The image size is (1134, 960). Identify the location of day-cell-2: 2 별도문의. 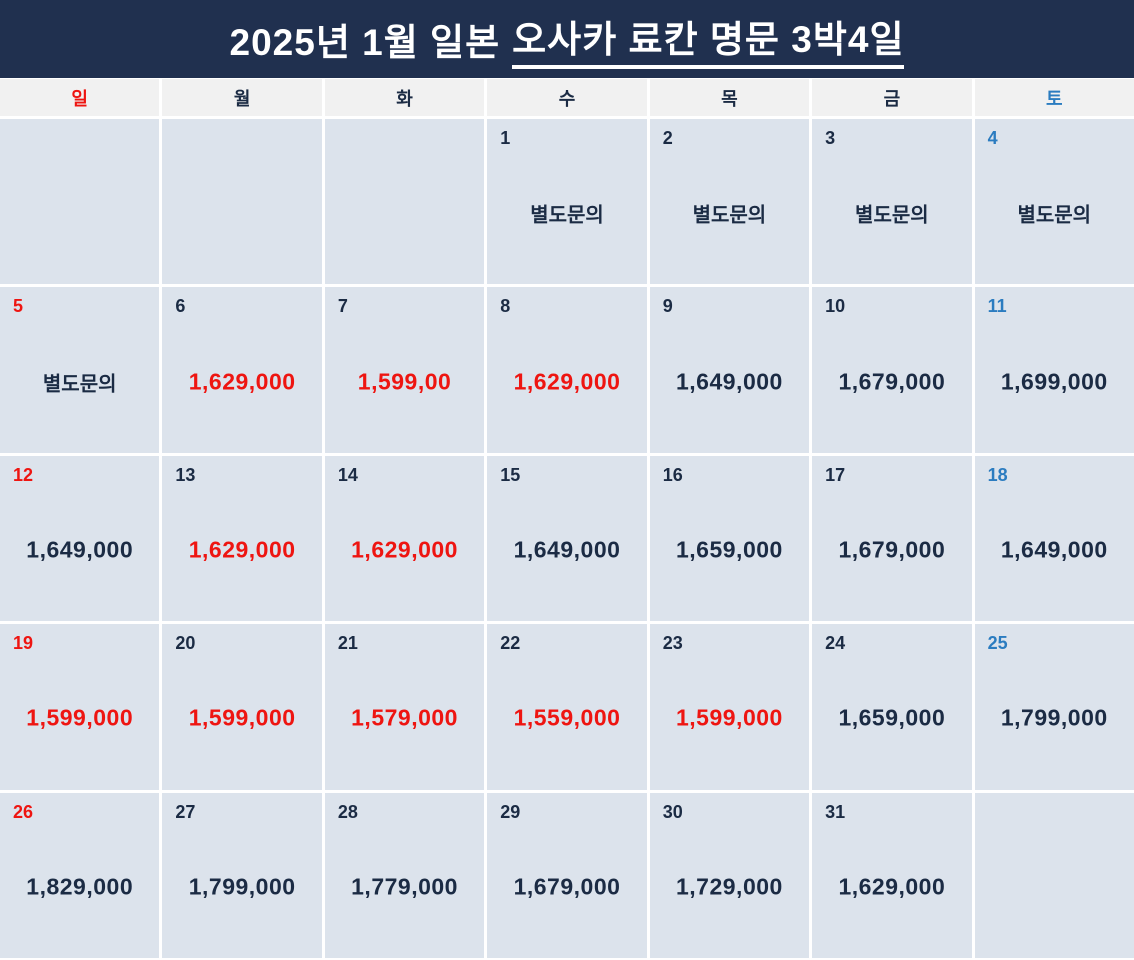
(729, 202).